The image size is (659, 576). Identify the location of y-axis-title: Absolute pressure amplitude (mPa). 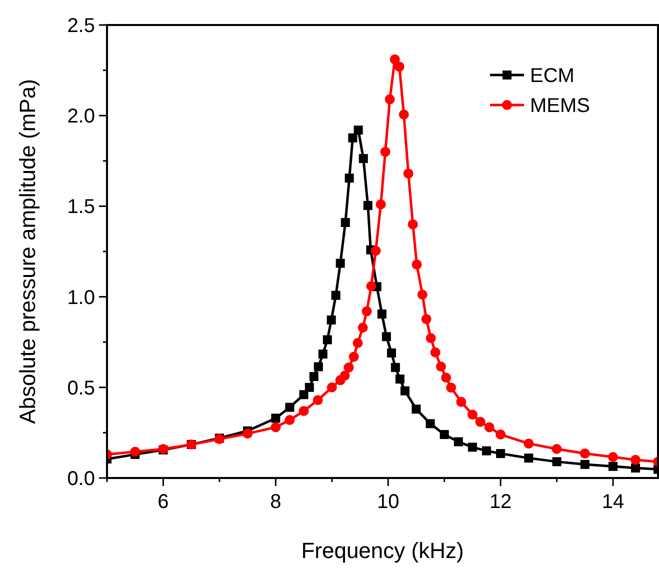
(27, 251).